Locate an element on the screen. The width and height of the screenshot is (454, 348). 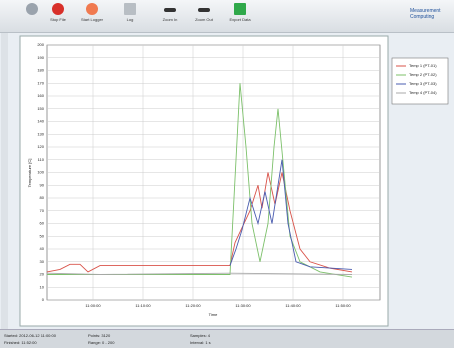
y-tick-label: 70 is located at coordinates (42, 210).